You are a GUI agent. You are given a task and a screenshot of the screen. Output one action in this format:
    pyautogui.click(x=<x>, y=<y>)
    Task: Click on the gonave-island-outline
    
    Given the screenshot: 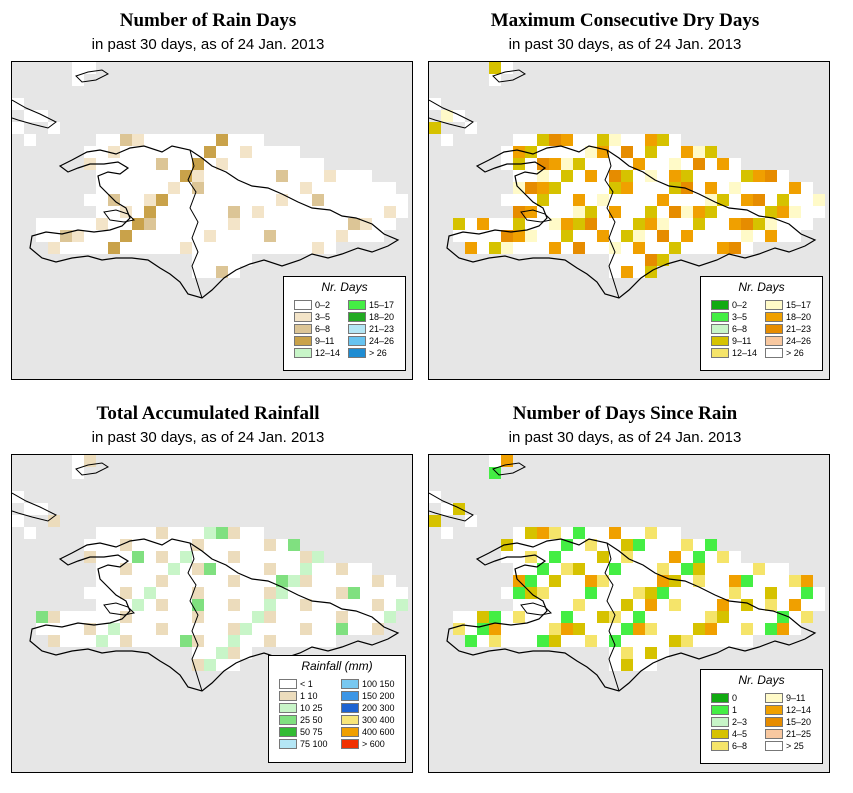 What is the action you would take?
    pyautogui.click(x=119, y=609)
    